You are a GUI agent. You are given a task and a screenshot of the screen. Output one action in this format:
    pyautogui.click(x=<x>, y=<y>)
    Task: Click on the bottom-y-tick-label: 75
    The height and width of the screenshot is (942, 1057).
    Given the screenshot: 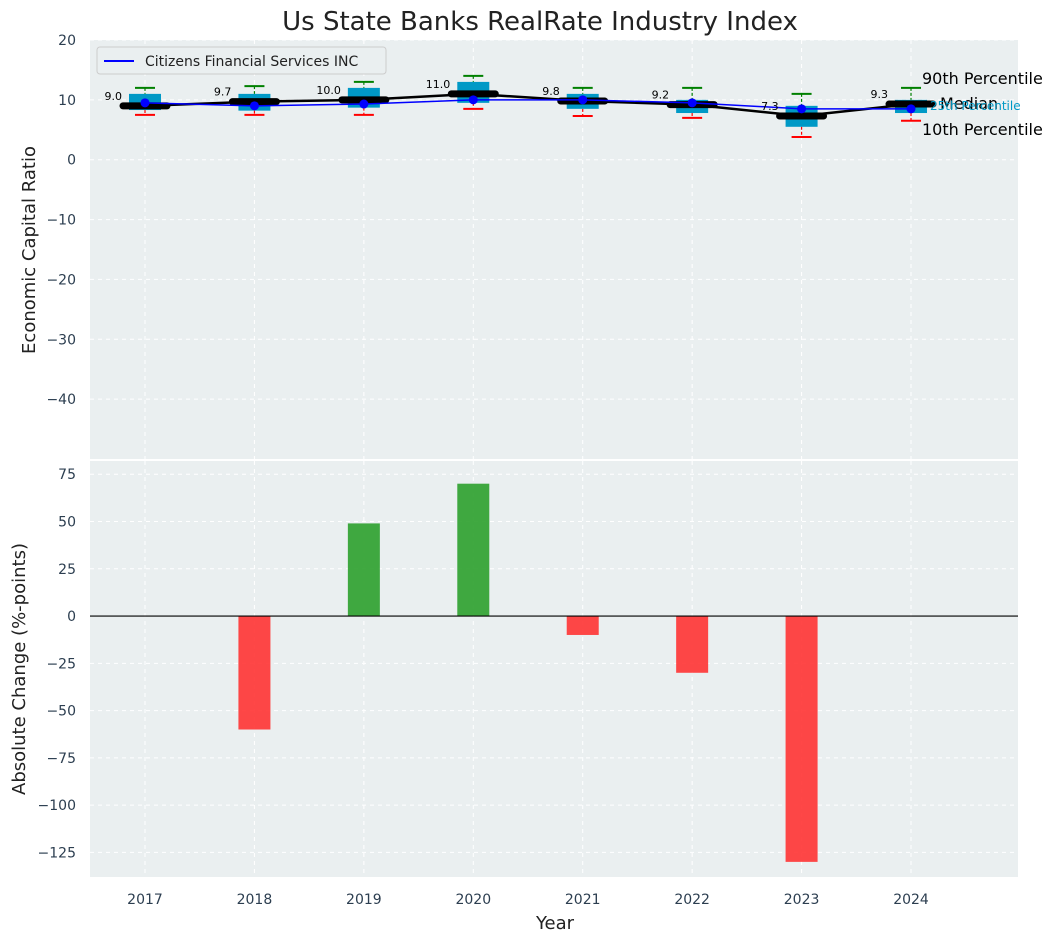 What is the action you would take?
    pyautogui.click(x=67, y=475)
    